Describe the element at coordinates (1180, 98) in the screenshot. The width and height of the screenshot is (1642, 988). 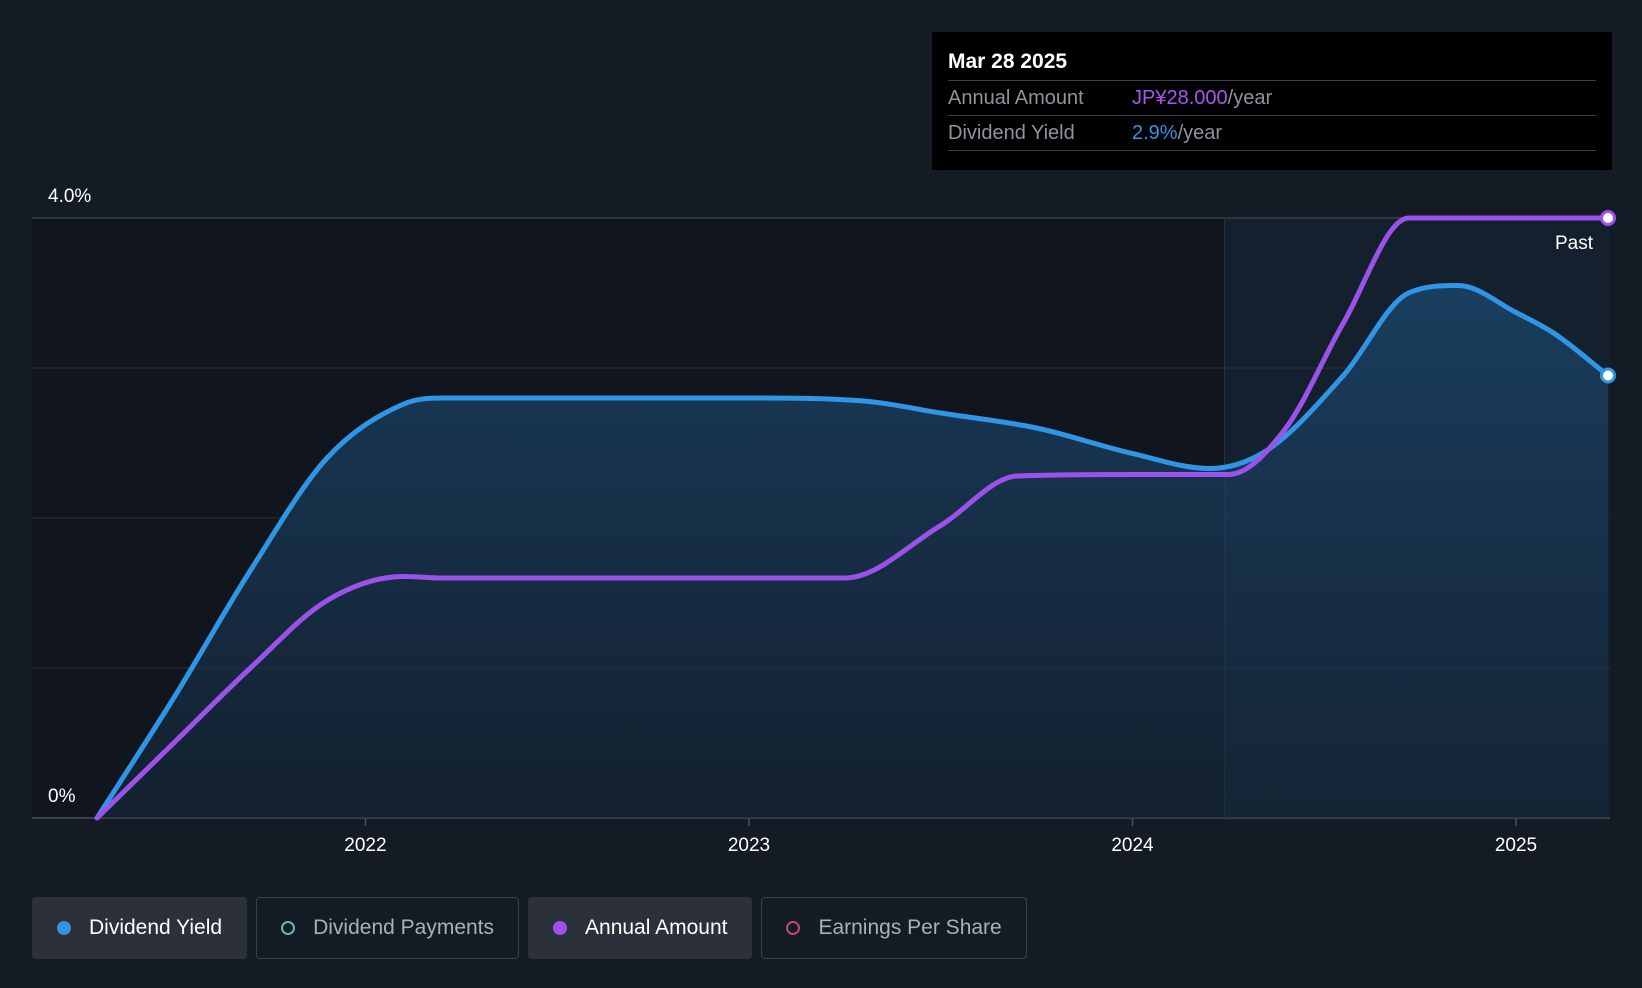
I see `tooltip-value: JP¥28.000` at that location.